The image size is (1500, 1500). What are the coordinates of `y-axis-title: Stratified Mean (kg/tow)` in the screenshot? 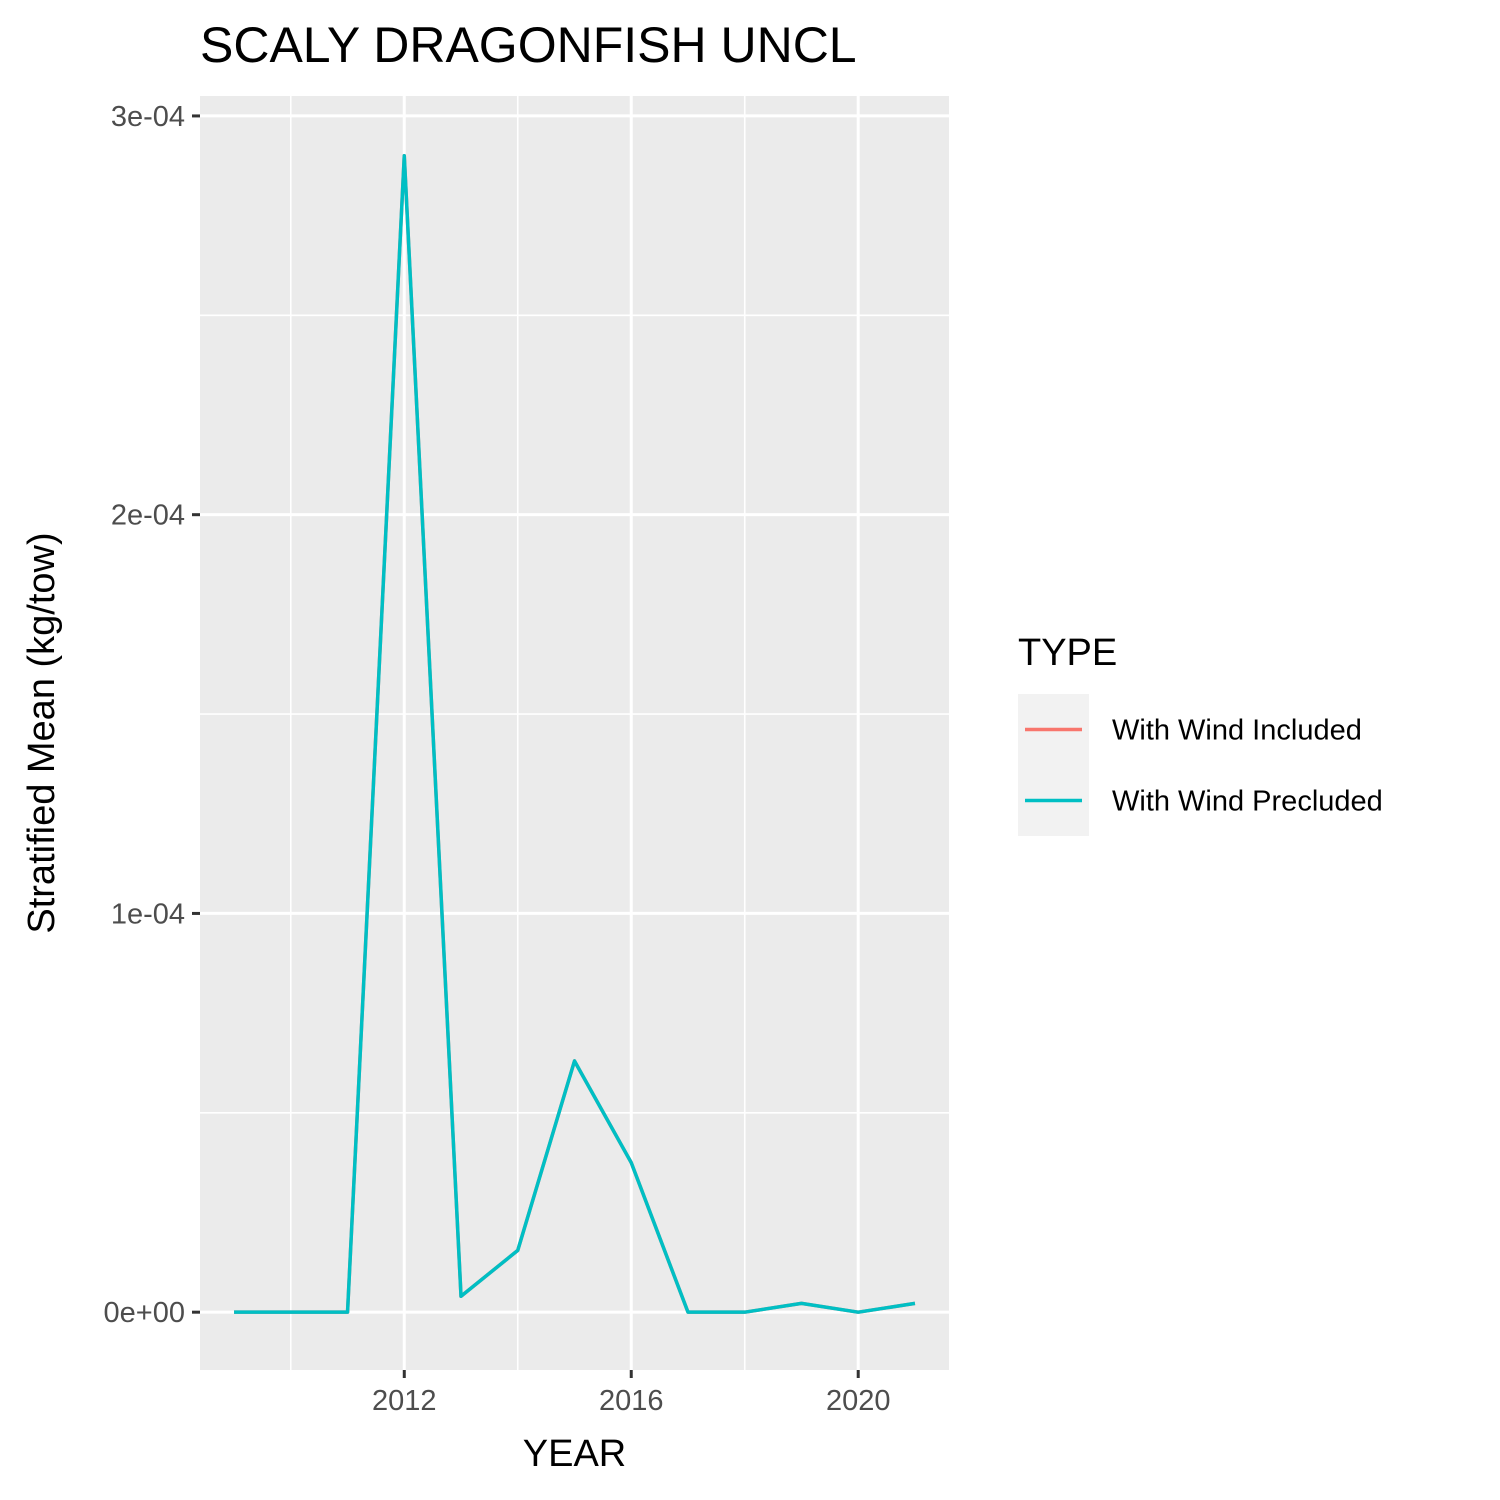 It's located at (42, 732).